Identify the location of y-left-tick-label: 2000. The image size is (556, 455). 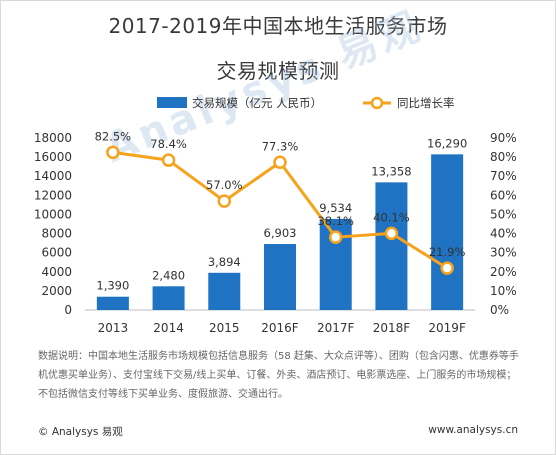
(56, 291).